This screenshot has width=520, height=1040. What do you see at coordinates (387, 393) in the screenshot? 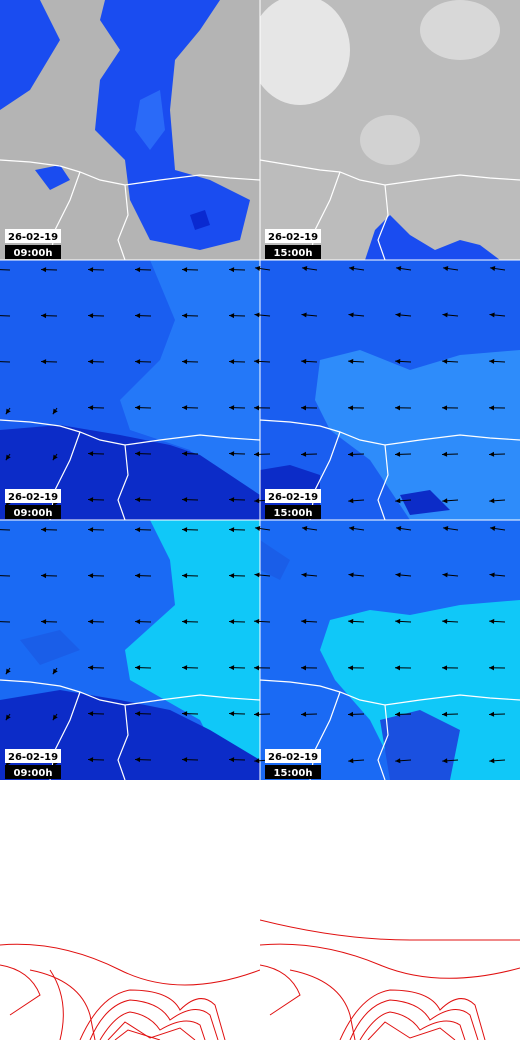
I see `wind-arrows` at bounding box center [387, 393].